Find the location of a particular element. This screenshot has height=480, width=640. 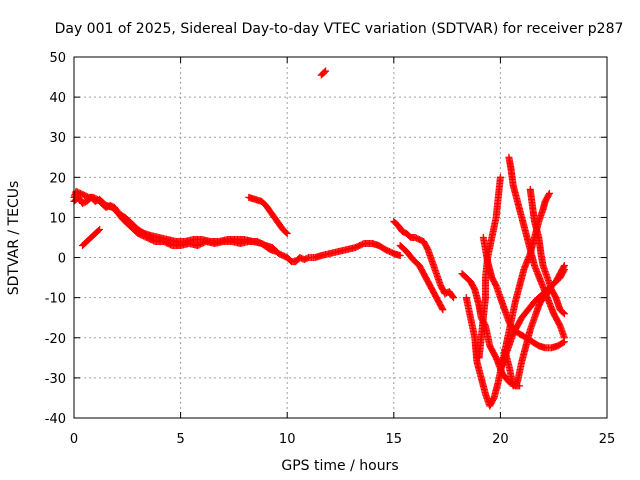

x-tick-label: 25 is located at coordinates (607, 439).